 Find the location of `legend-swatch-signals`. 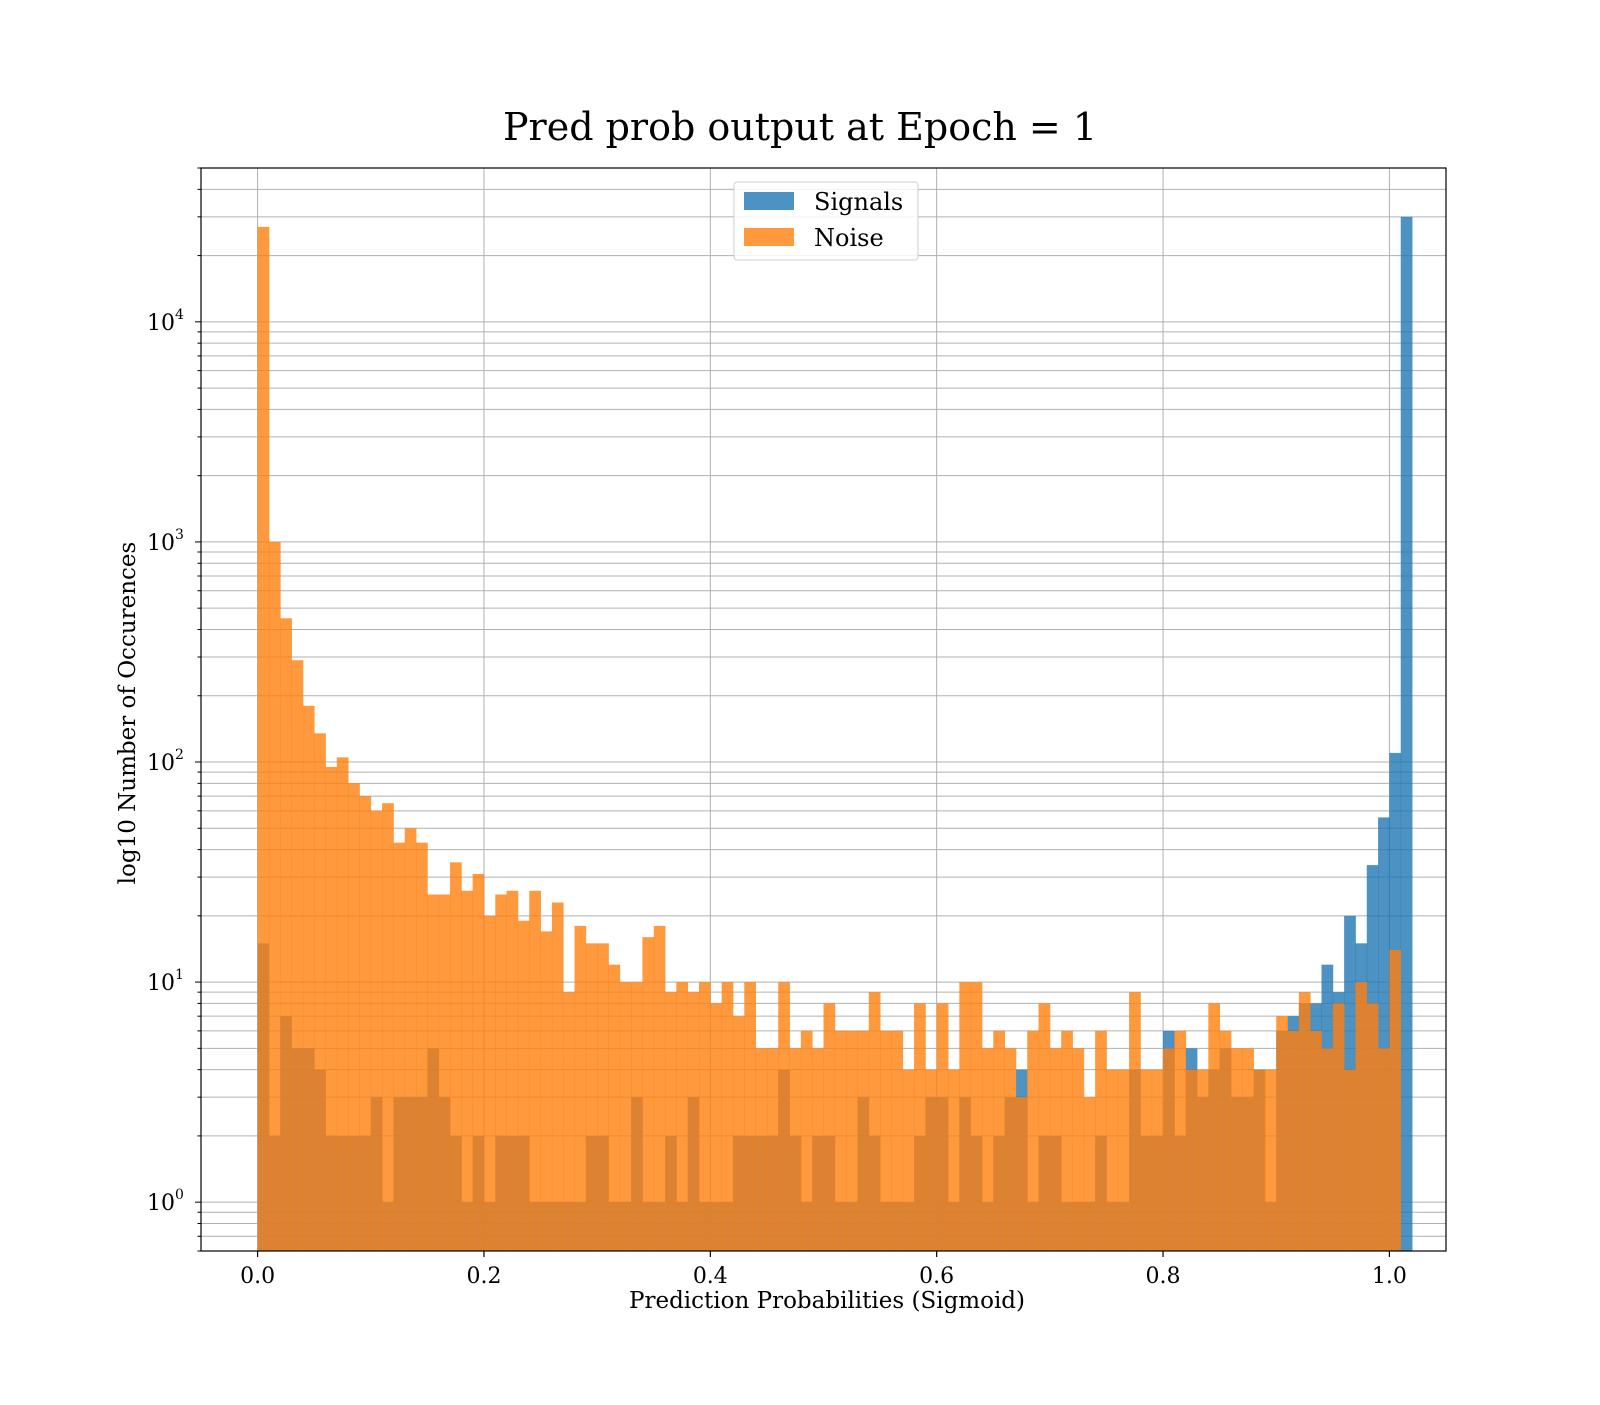

legend-swatch-signals is located at coordinates (769, 201).